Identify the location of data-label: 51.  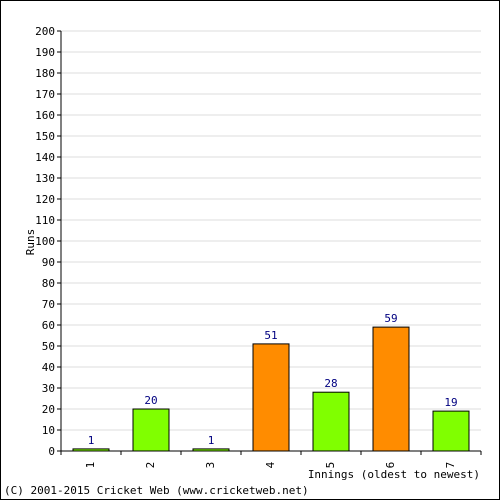
(270, 335).